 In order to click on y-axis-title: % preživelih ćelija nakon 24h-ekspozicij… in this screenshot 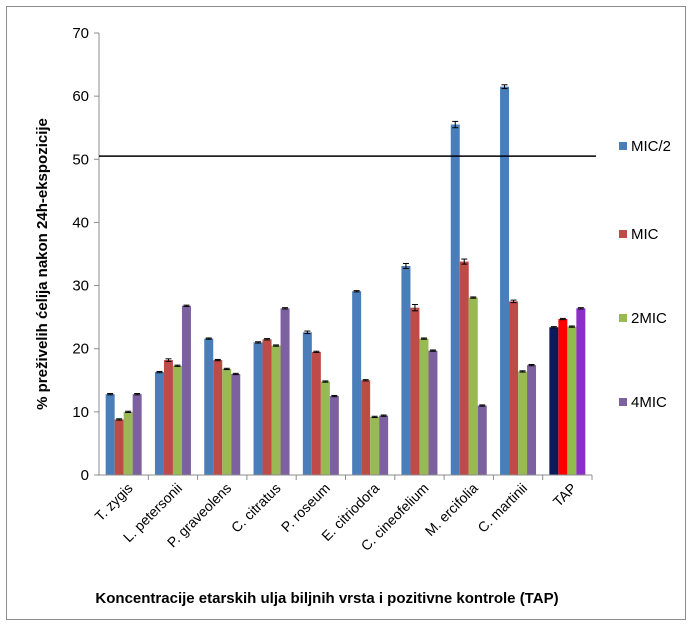, I will do `click(42, 264)`.